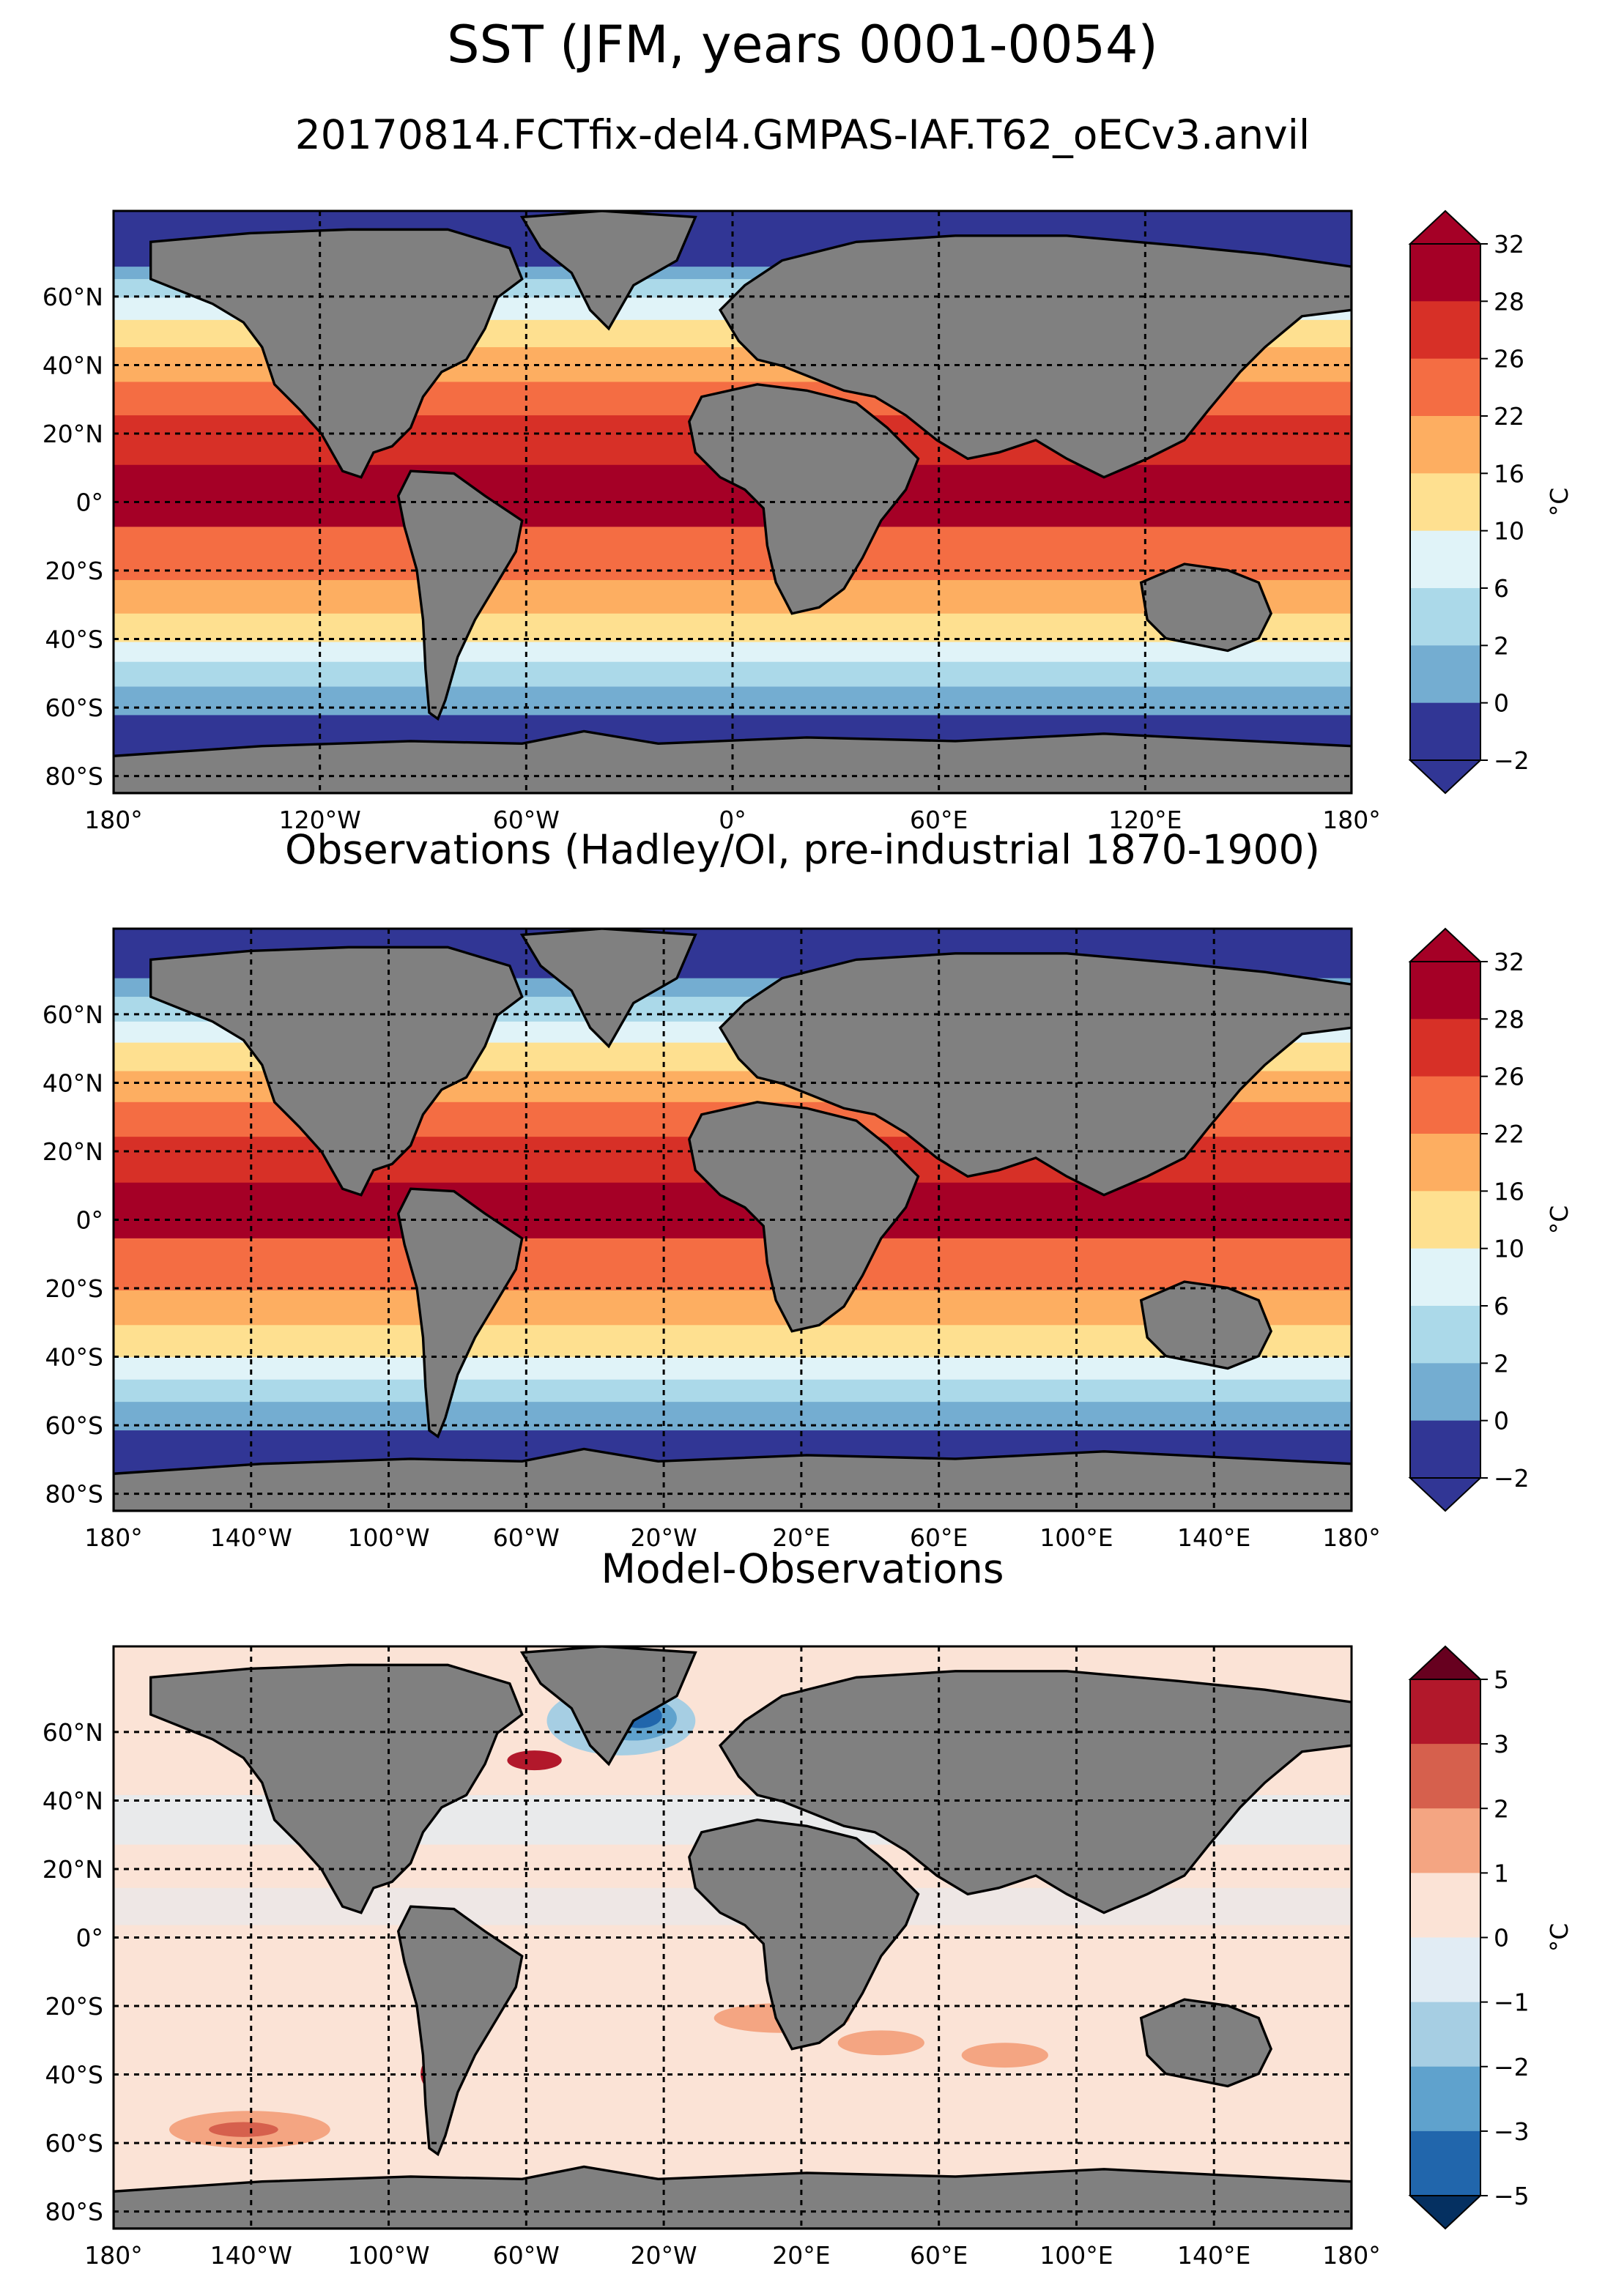 The height and width of the screenshot is (2296, 1605). What do you see at coordinates (388, 2255) in the screenshot?
I see `lon-tick-label: 100°W` at bounding box center [388, 2255].